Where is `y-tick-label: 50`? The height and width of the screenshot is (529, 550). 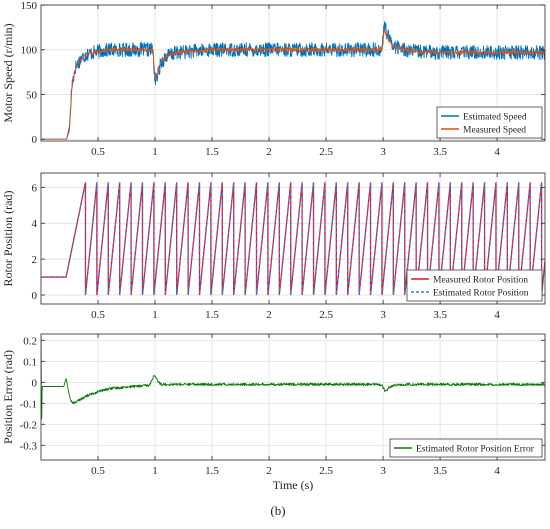
y-tick-label: 50 is located at coordinates (32, 95).